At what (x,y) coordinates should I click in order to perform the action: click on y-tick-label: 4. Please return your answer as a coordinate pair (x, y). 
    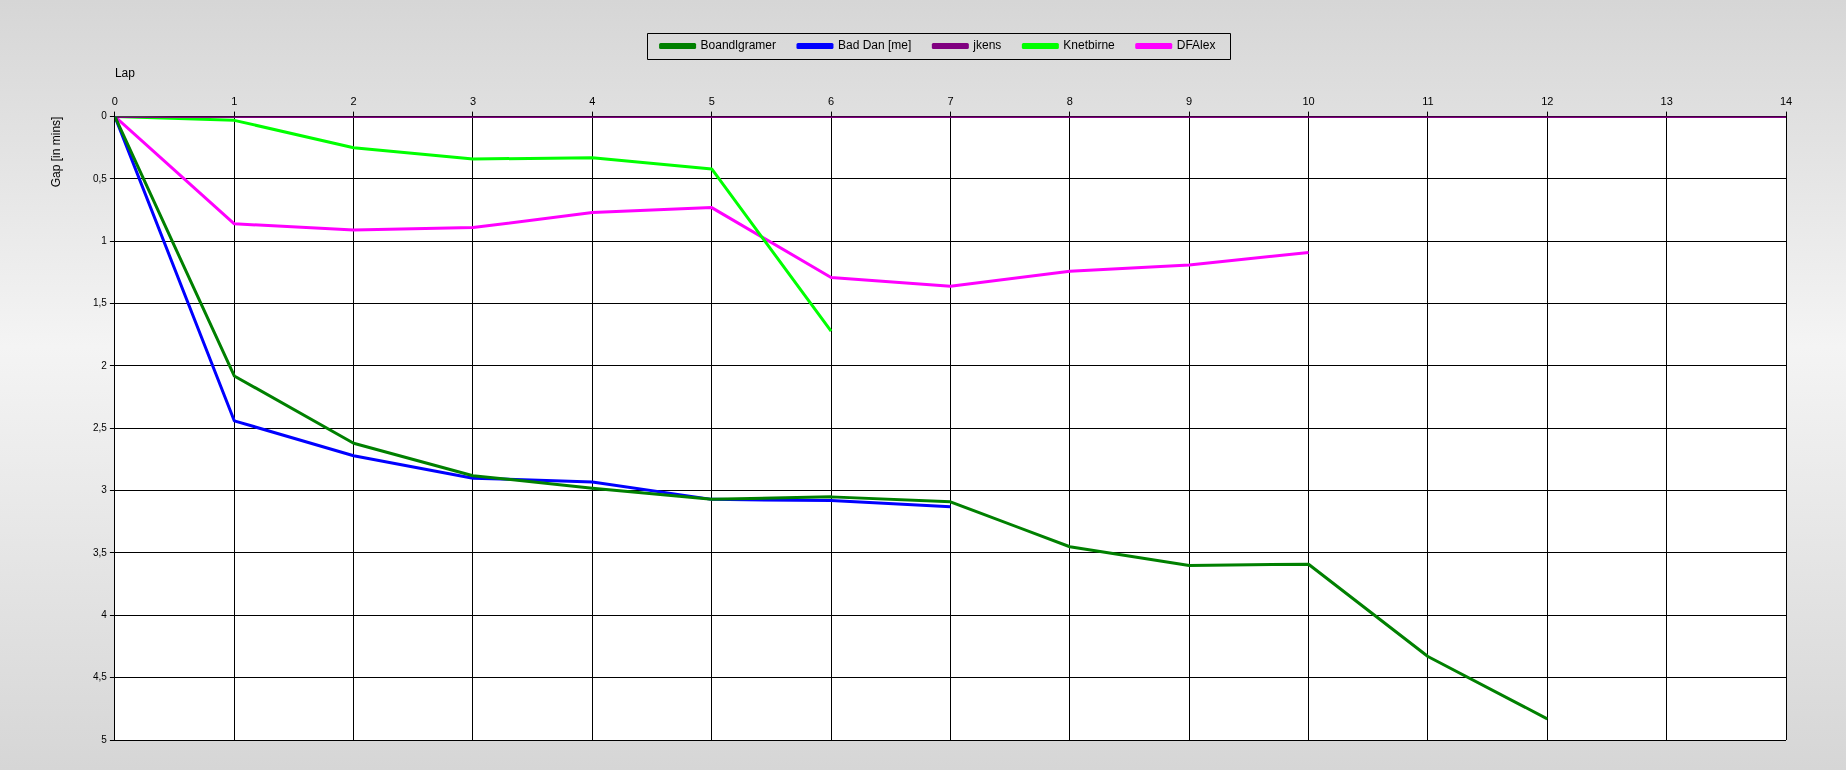
    Looking at the image, I should click on (104, 615).